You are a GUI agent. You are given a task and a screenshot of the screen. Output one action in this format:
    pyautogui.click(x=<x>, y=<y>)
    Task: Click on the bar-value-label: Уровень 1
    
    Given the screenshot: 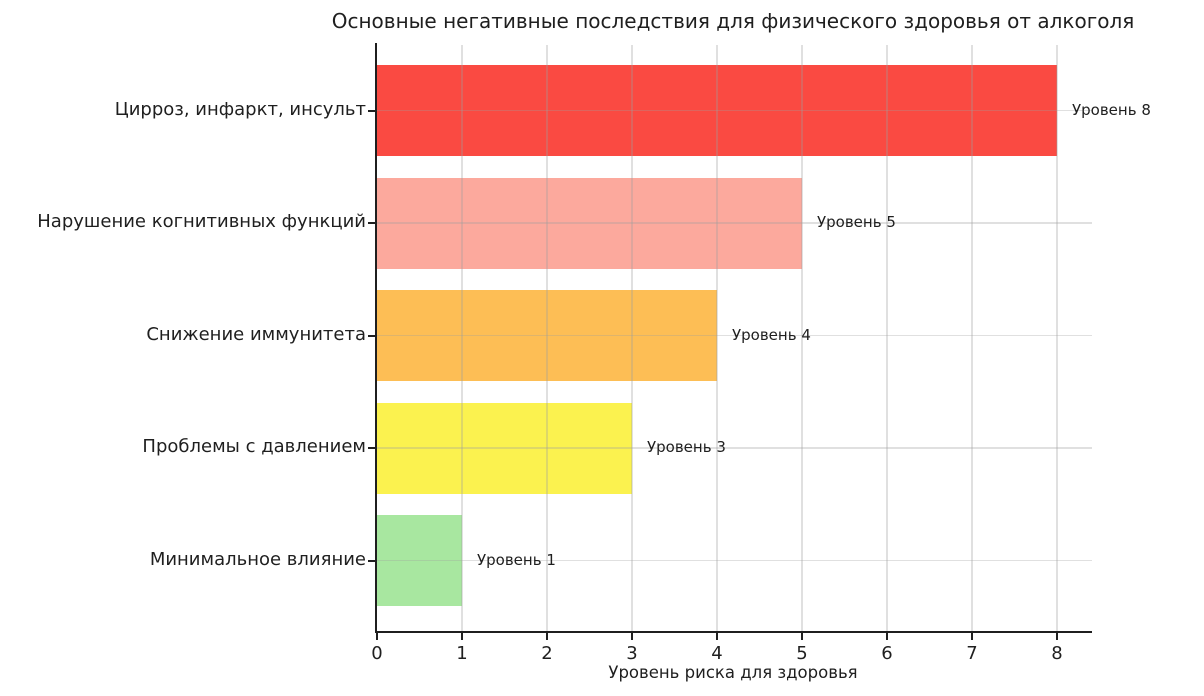 What is the action you would take?
    pyautogui.click(x=516, y=559)
    